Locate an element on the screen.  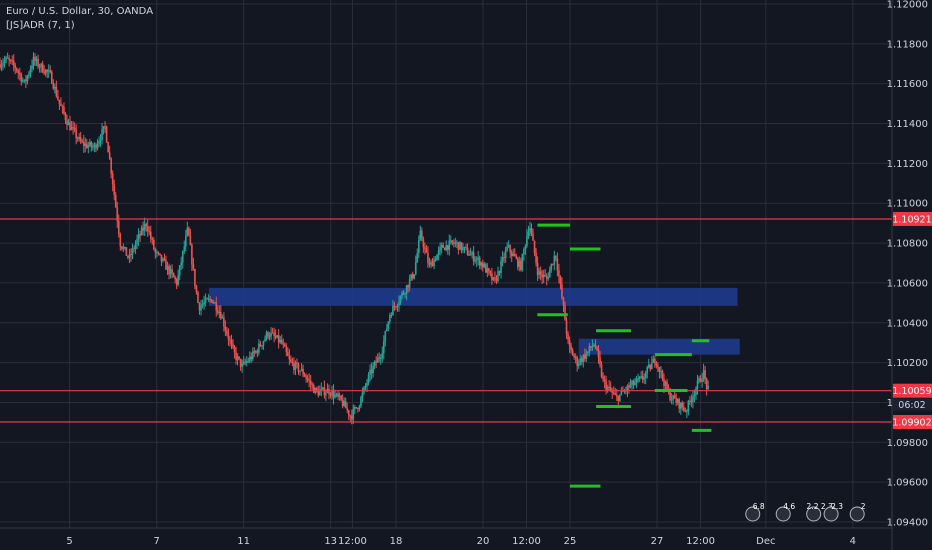
event-markers: 6.8 4.6 2.2 2.32.3 2 is located at coordinates (805, 512).